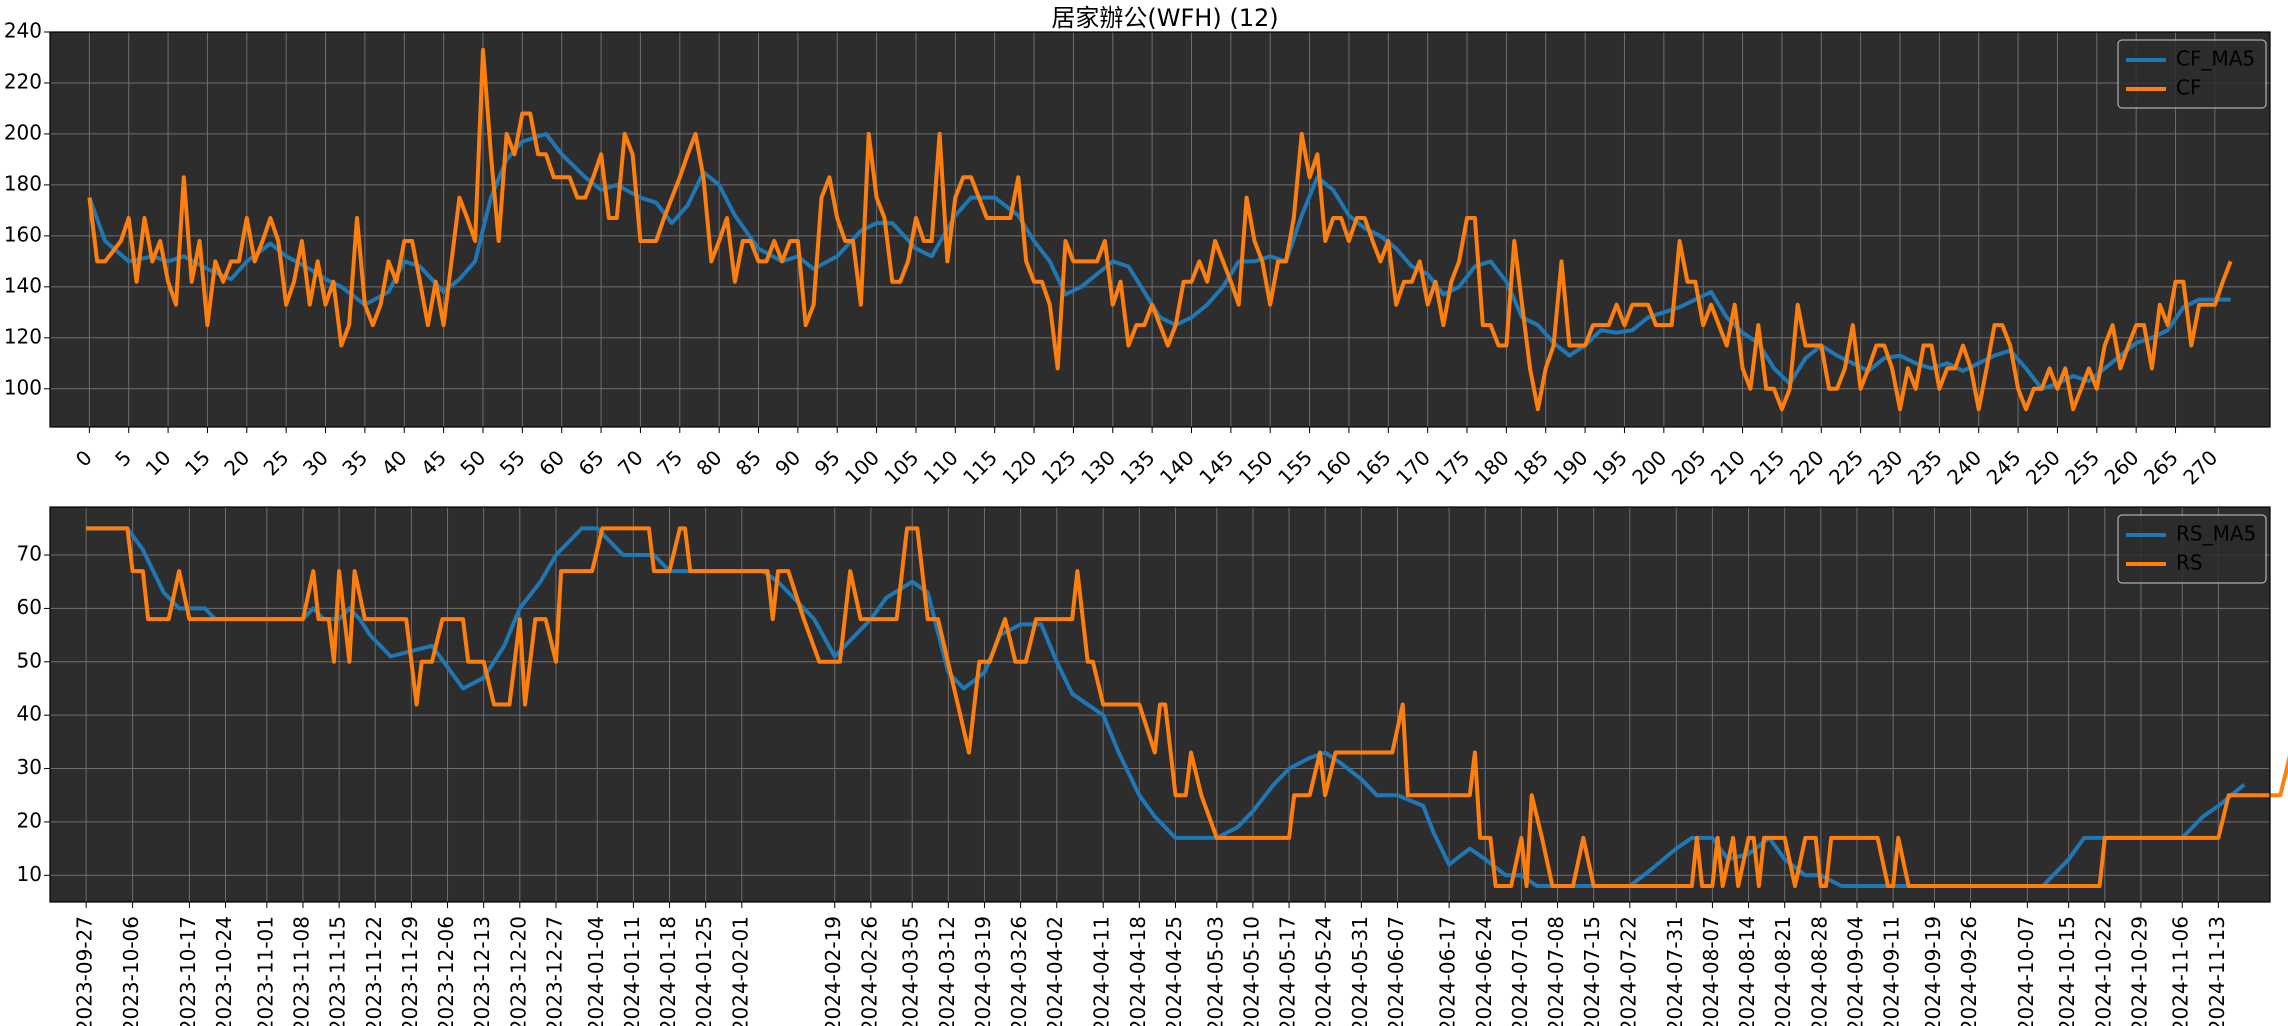 This screenshot has height=1026, width=2288. Describe the element at coordinates (2181, 971) in the screenshot. I see `x-tick-label: 2024-11-06` at that location.